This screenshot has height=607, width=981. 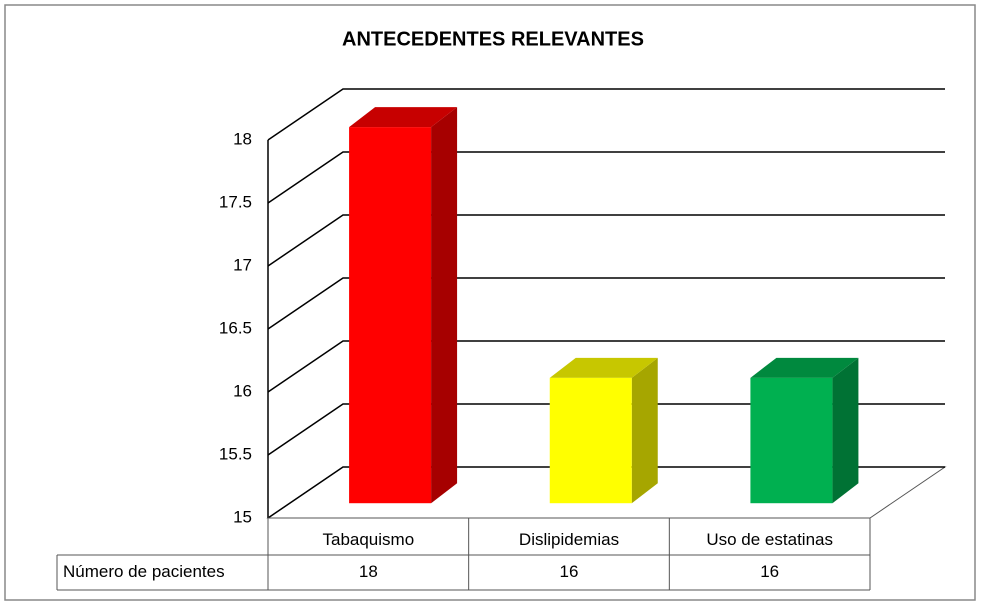 I want to click on y-tick-label: 17.5, so click(x=235, y=201).